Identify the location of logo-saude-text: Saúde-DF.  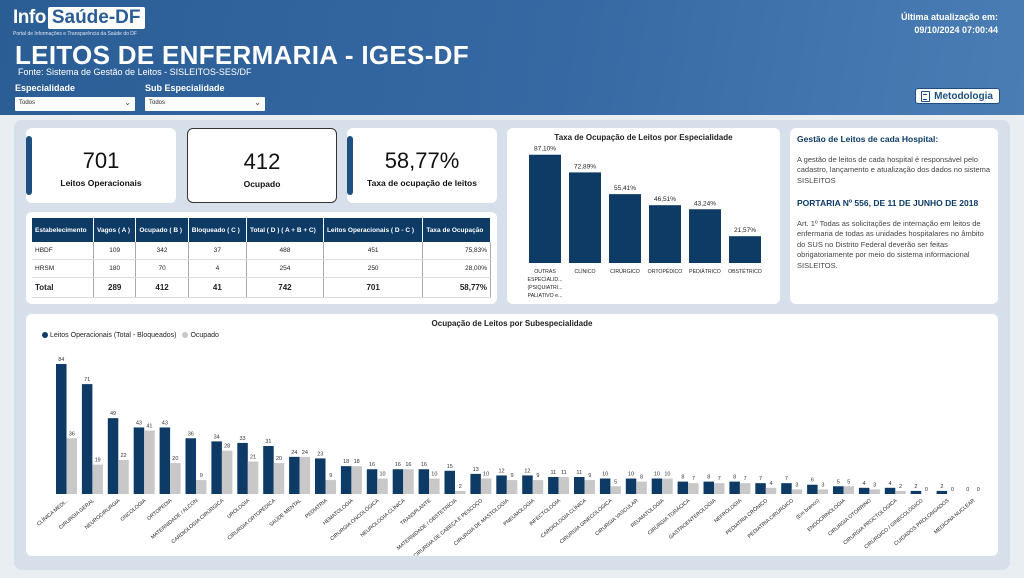
(96, 18).